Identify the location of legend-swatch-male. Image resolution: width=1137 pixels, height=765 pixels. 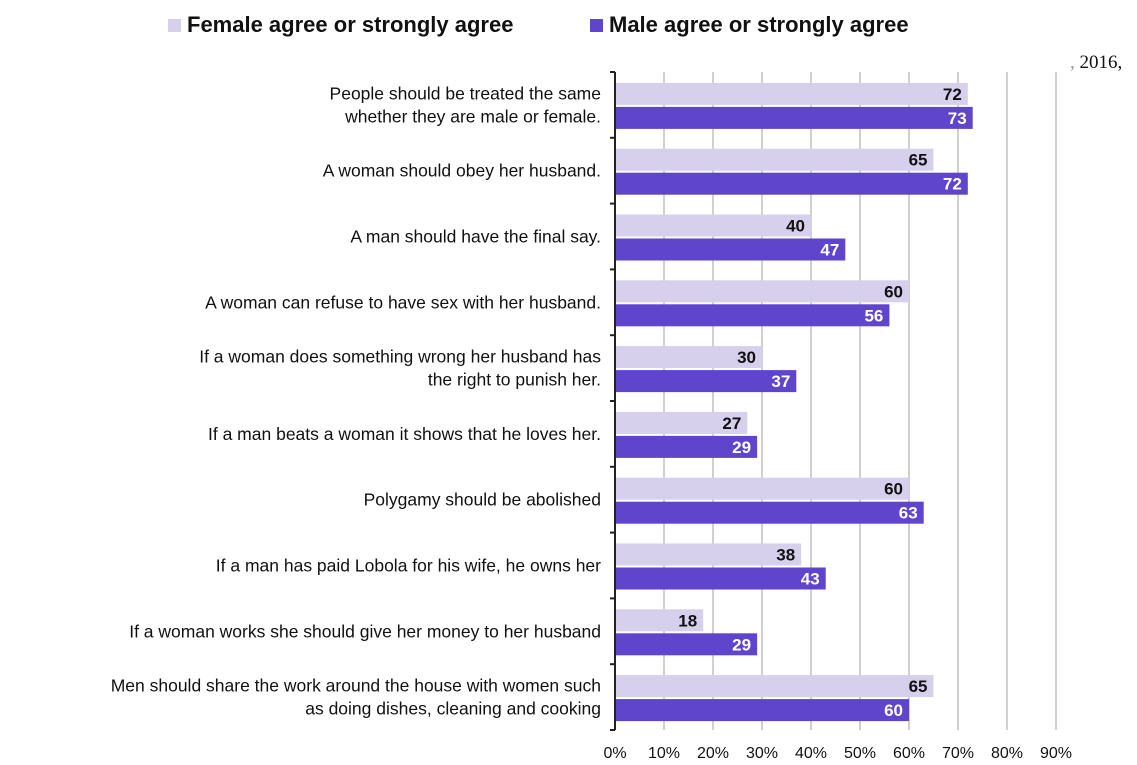
(596, 25).